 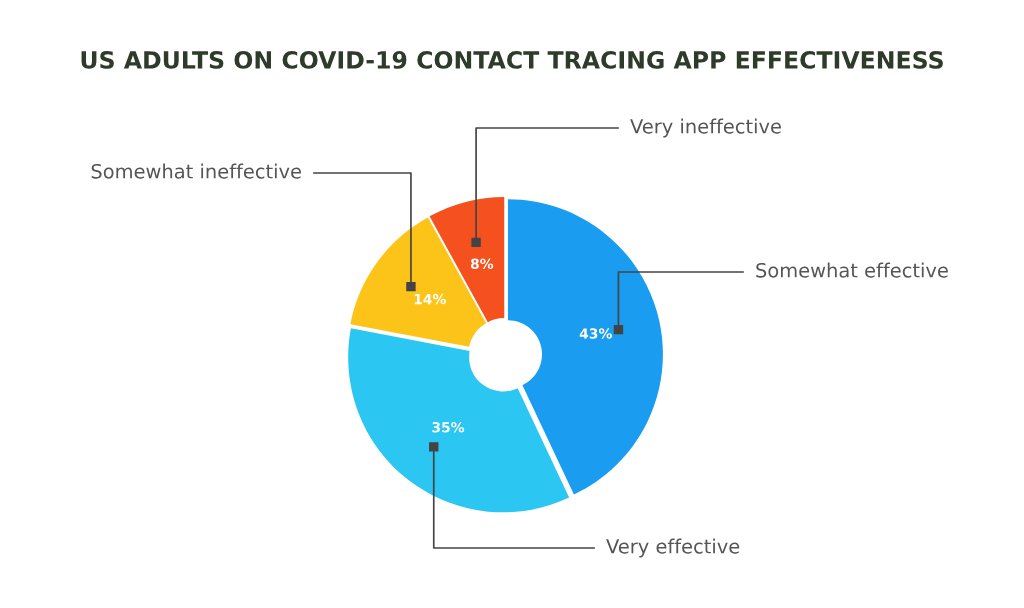 I want to click on slice-label: Very ineffective, so click(x=705, y=128).